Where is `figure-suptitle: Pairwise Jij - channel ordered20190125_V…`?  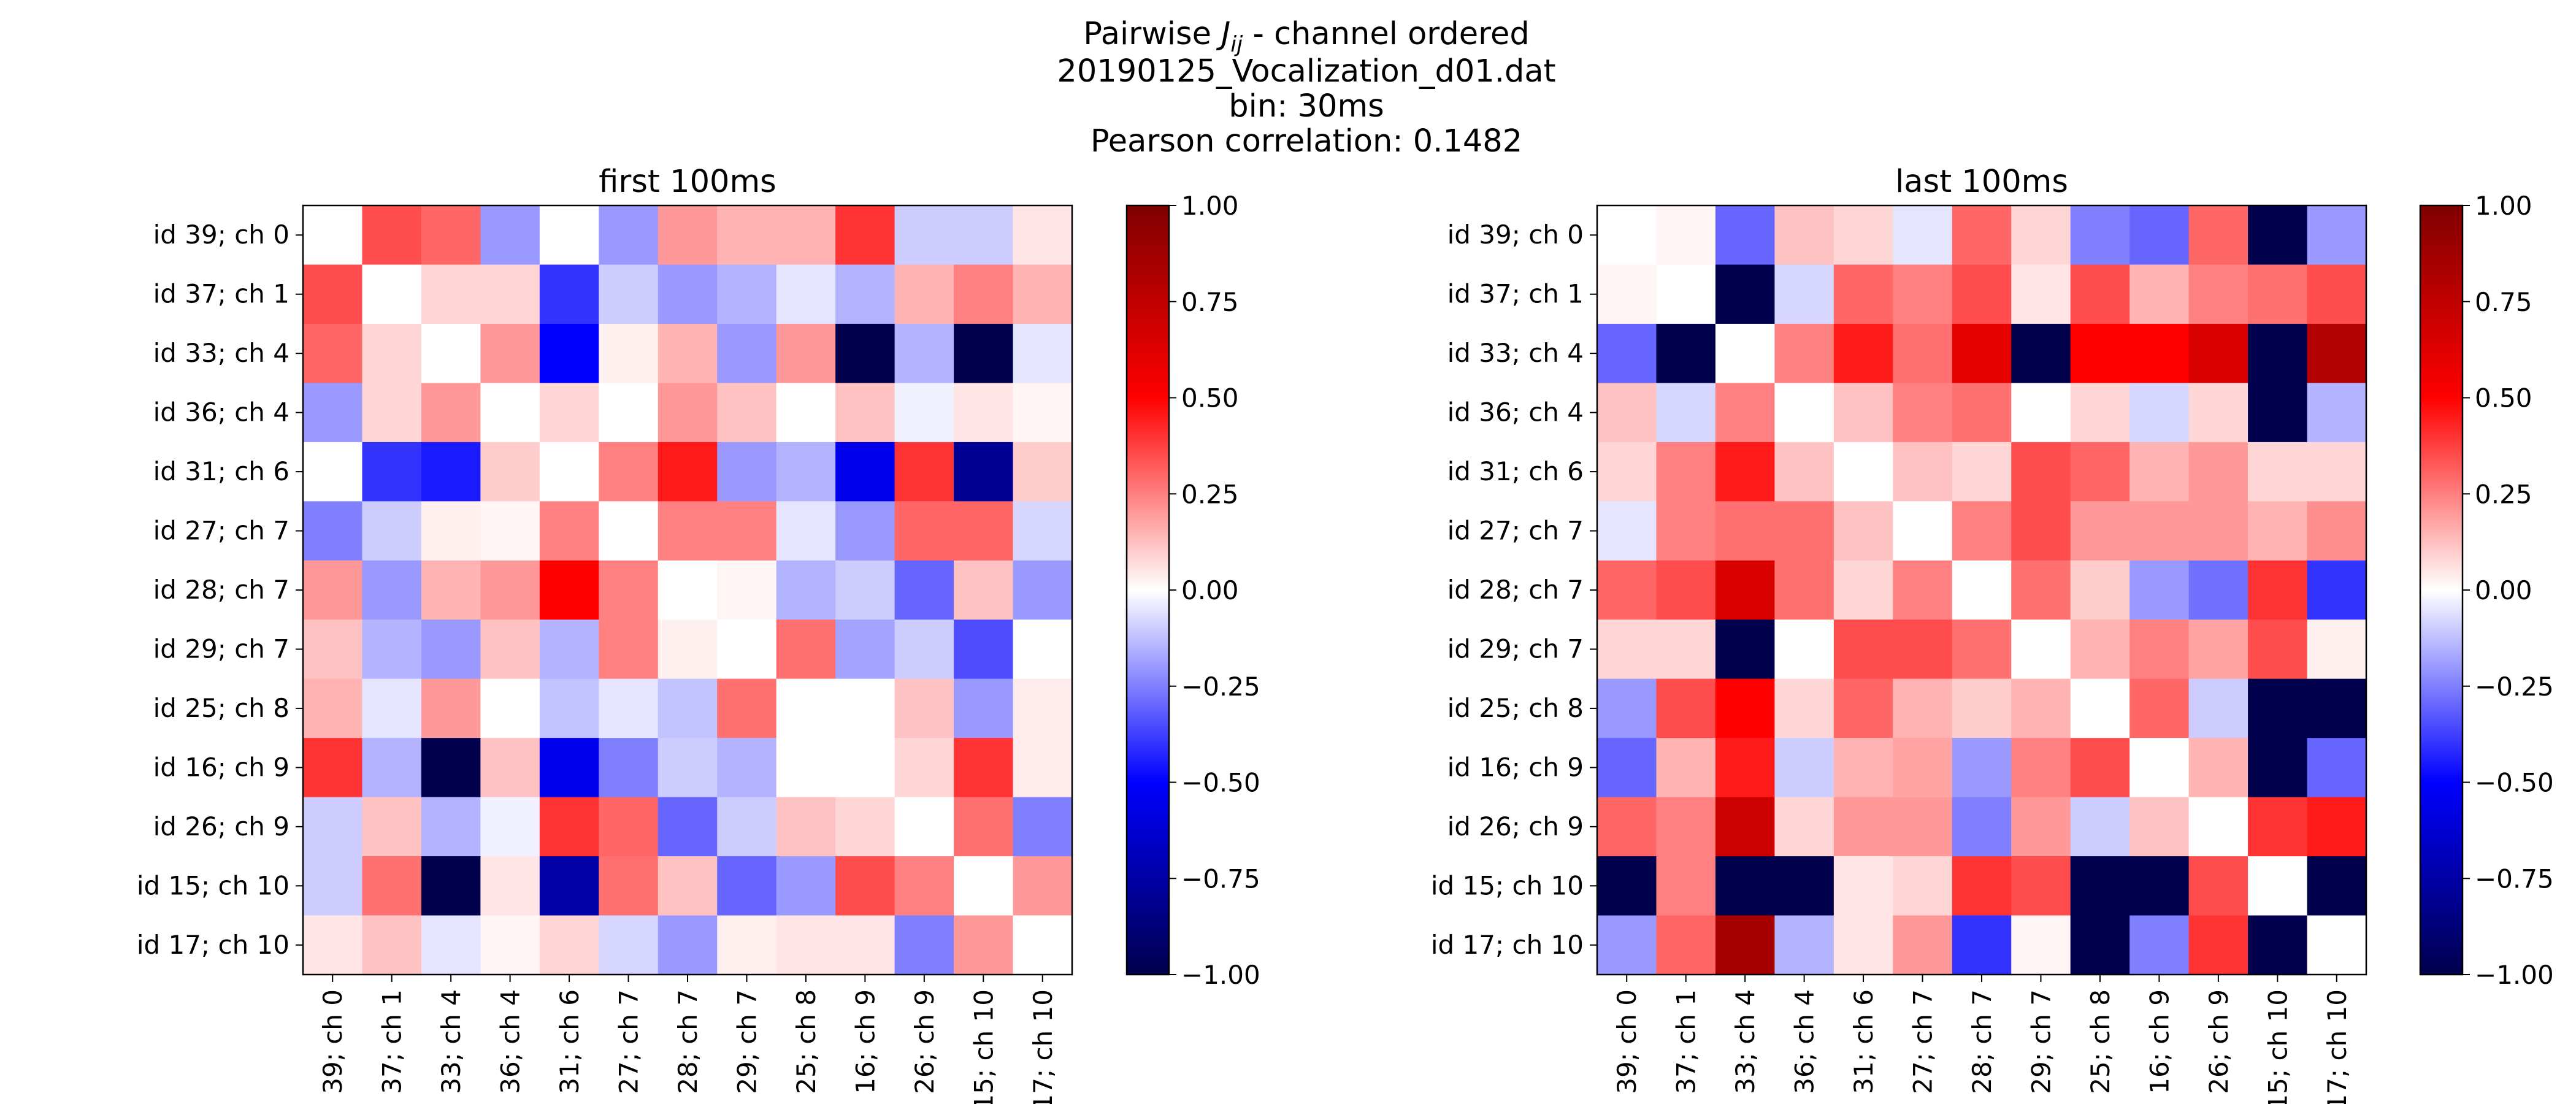 figure-suptitle: Pairwise Jij - channel ordered20190125_V… is located at coordinates (1306, 87).